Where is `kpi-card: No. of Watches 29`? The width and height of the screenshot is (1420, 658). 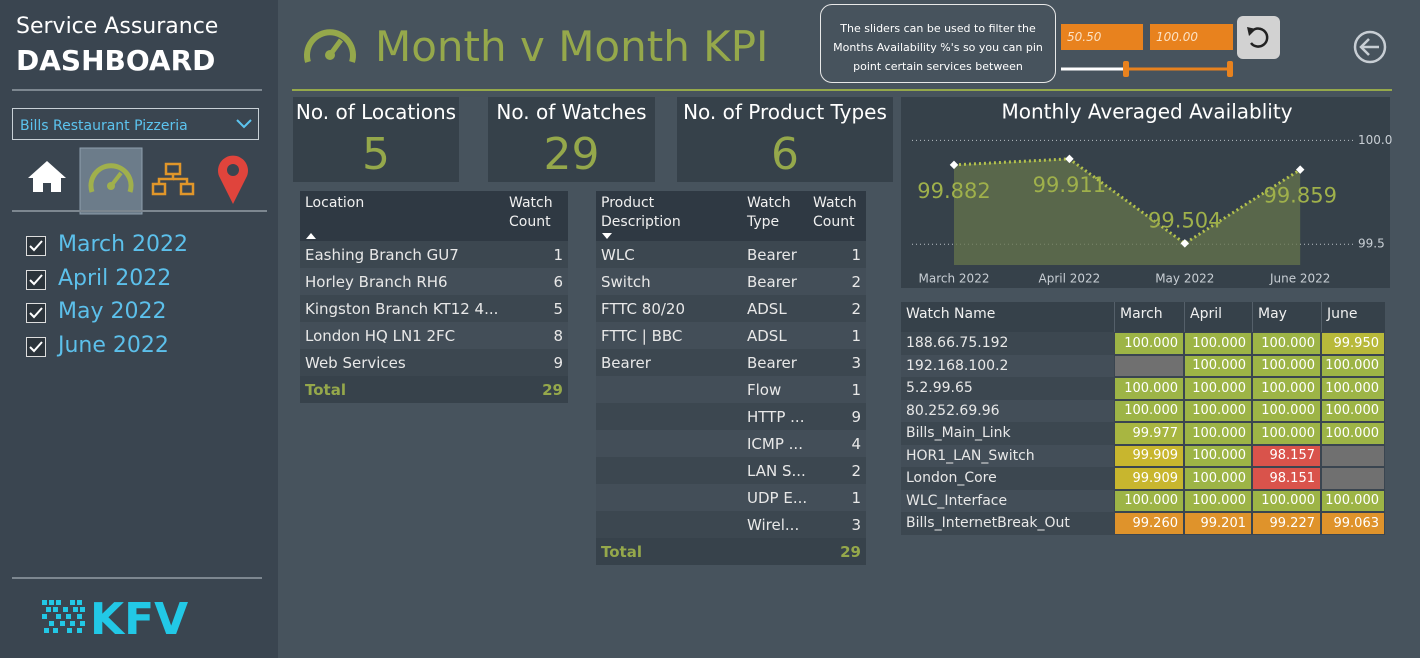
kpi-card: No. of Watches 29 is located at coordinates (571, 139).